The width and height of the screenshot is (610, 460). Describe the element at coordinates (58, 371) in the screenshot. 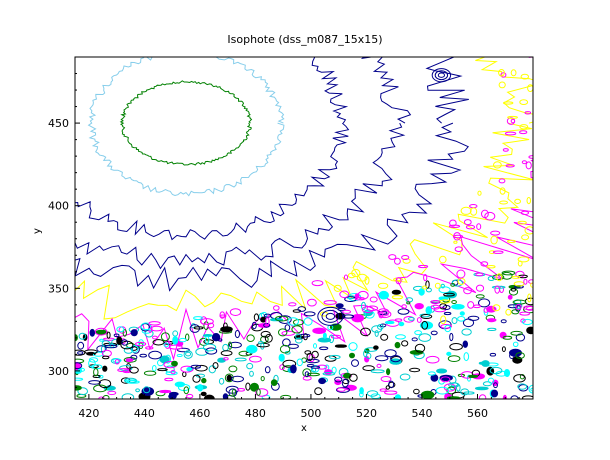

I see `y-tick-label: 300` at that location.